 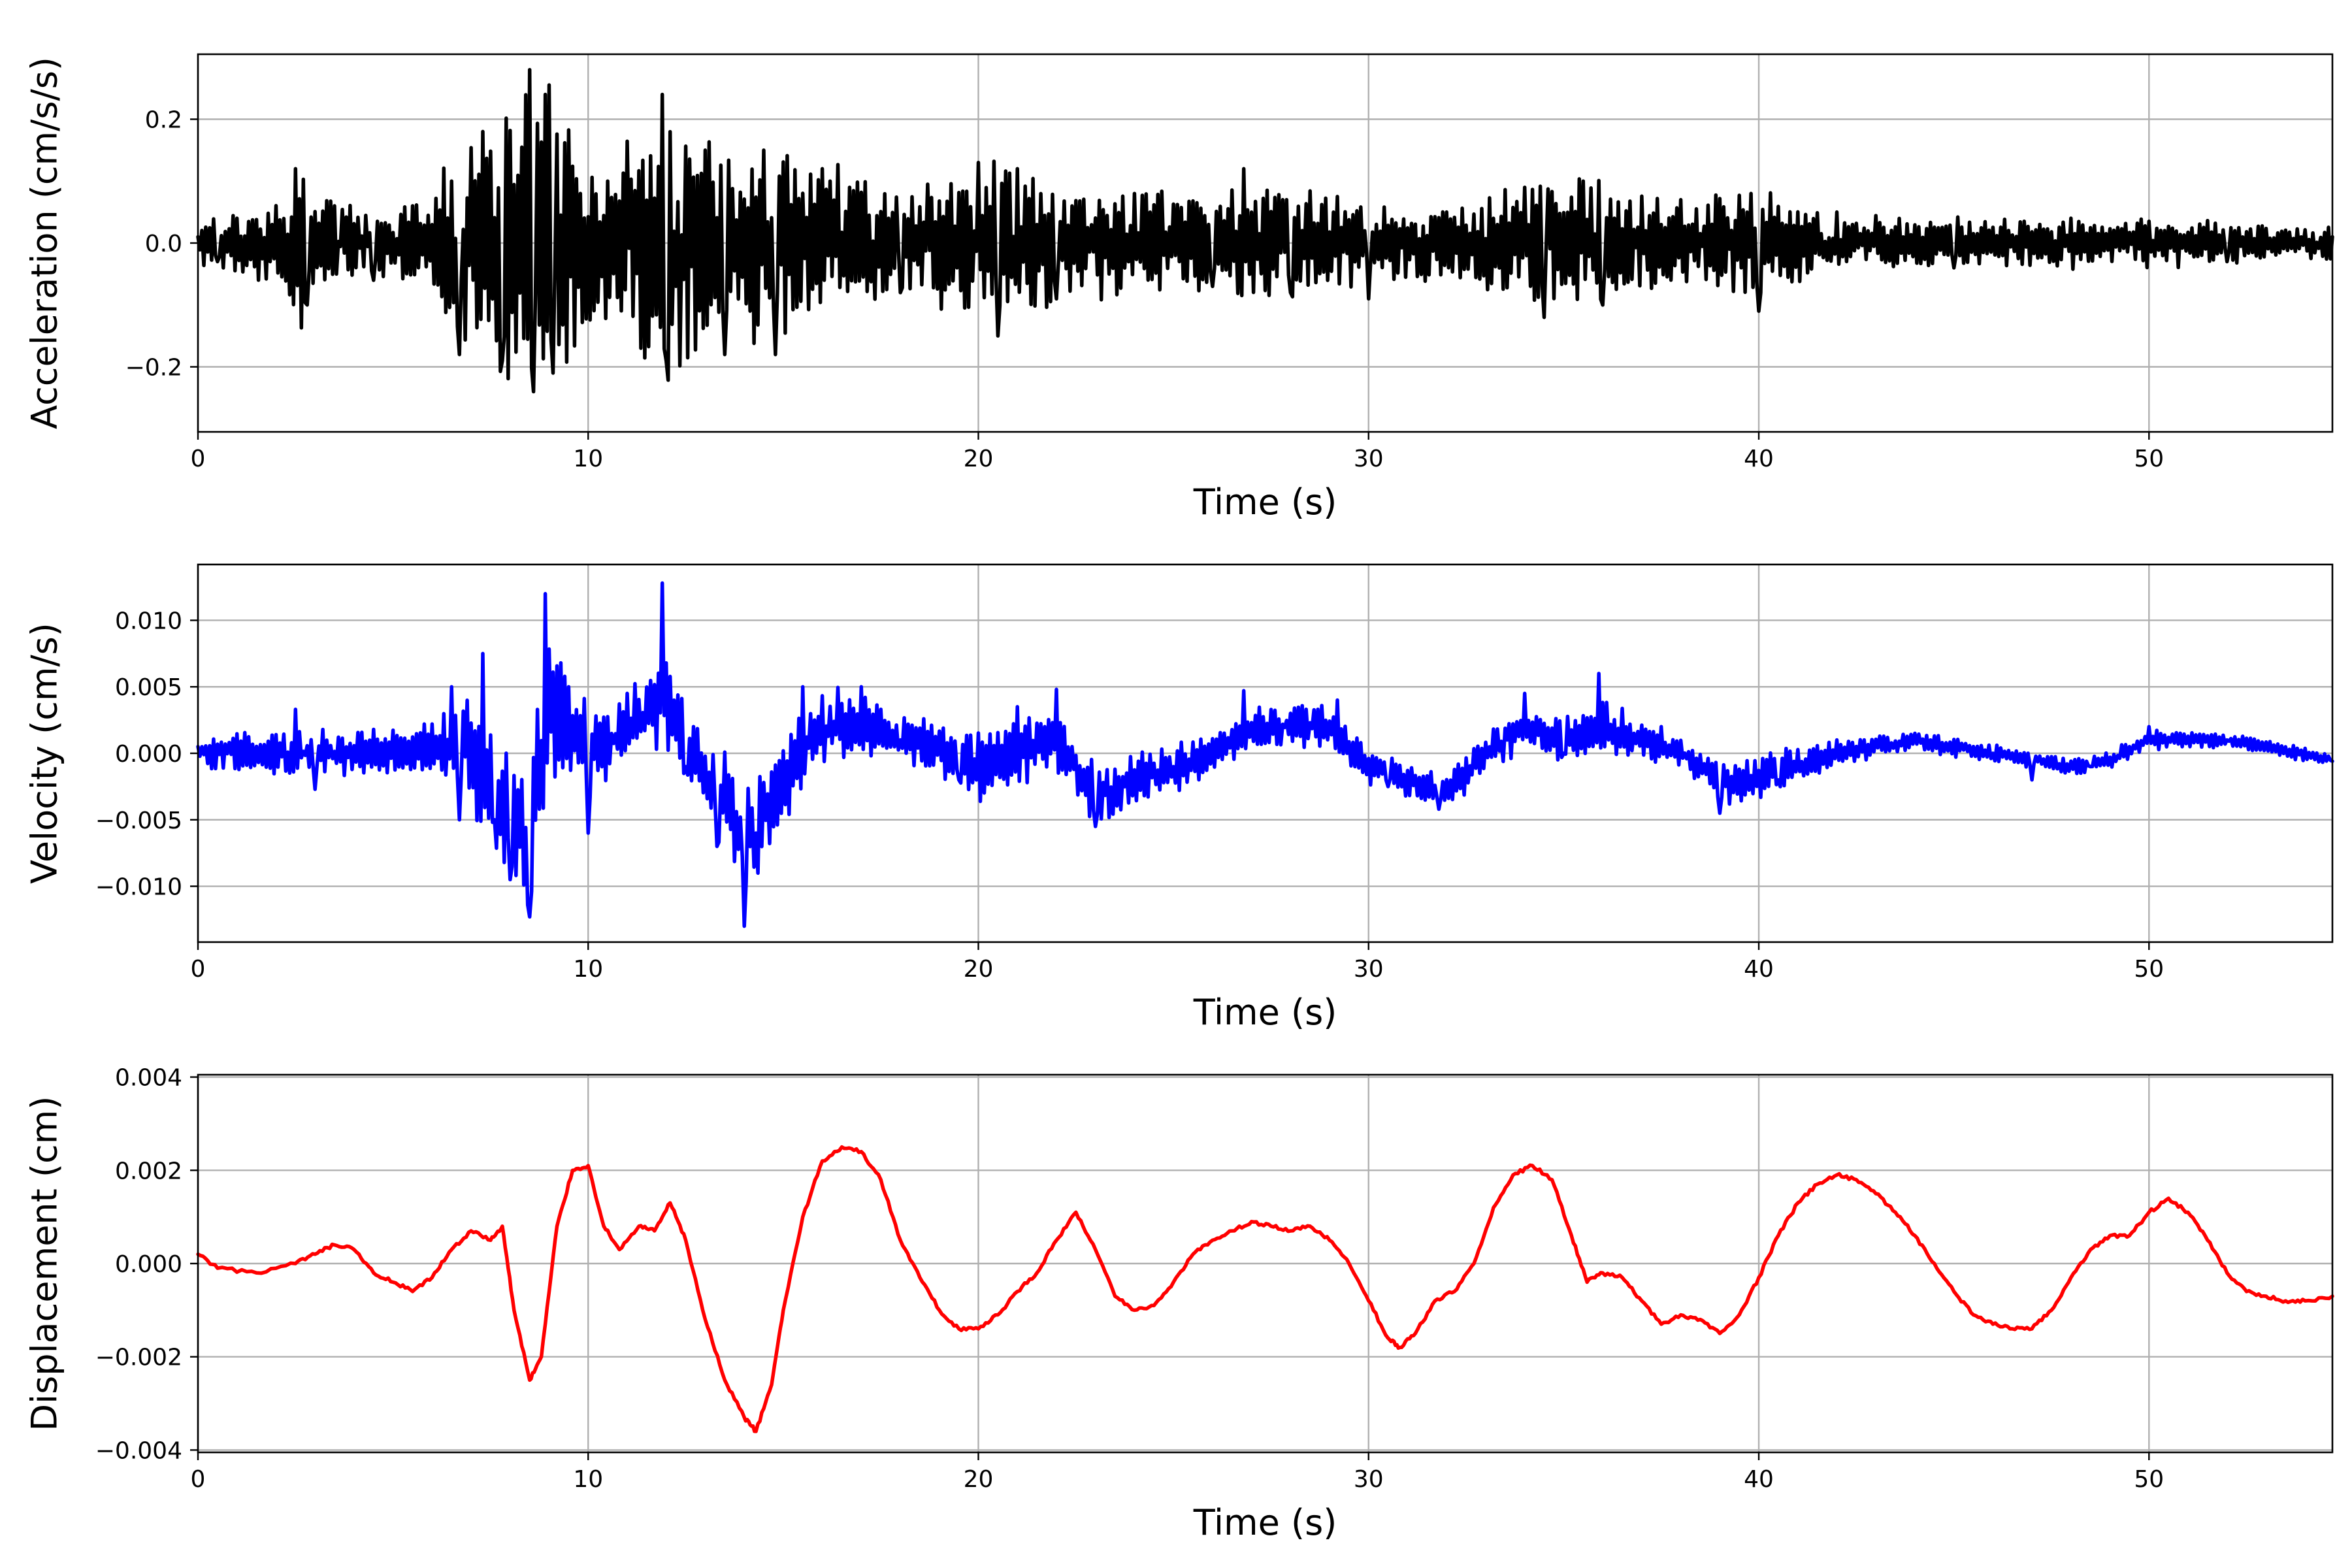 I want to click on acceleration-y-tick-label: 0.2, so click(x=163, y=119).